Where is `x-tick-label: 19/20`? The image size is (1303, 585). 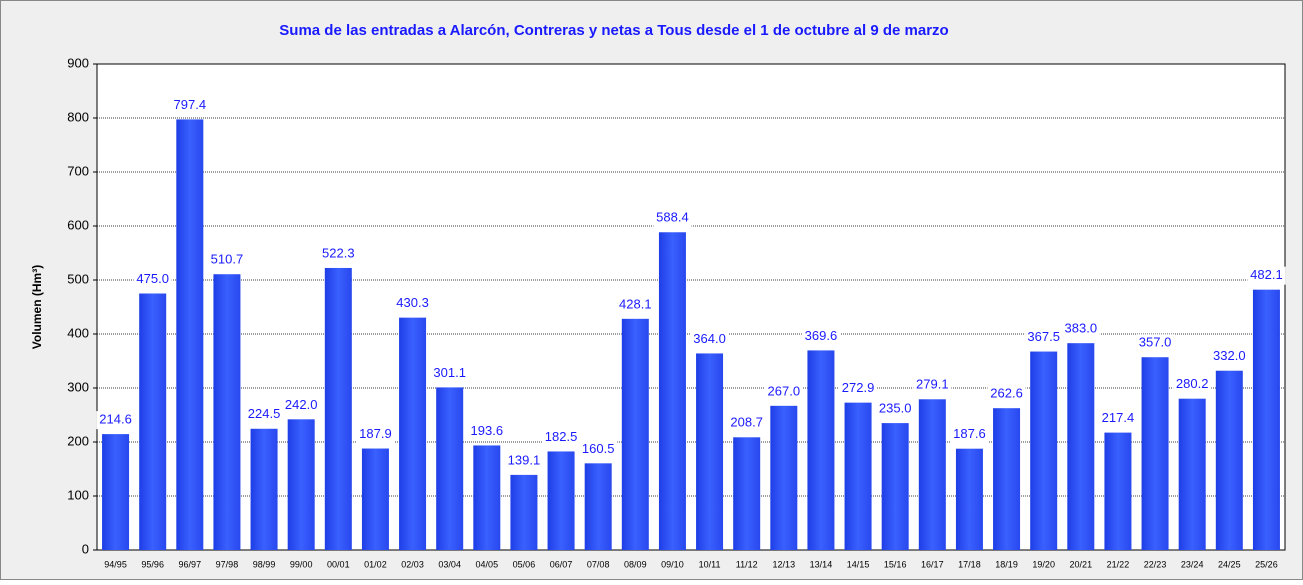 x-tick-label: 19/20 is located at coordinates (1043, 564).